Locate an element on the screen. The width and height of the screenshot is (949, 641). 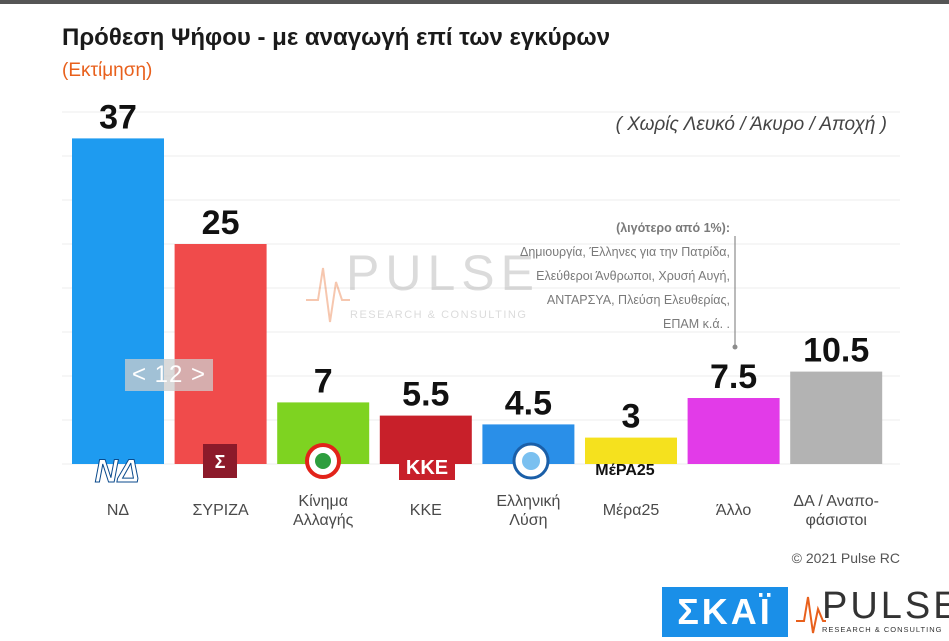
category-label: ΣΥΡΙΖΑ is located at coordinates (221, 510).